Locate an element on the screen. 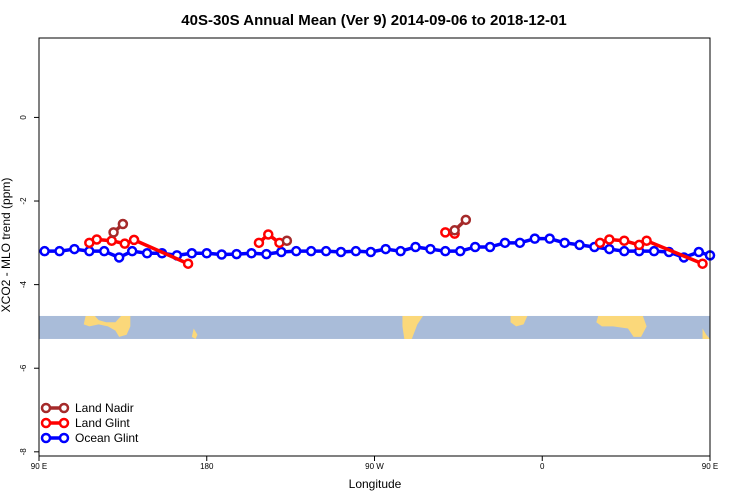 This screenshot has height=500, width=750. x-tick-label: 90 W is located at coordinates (374, 466).